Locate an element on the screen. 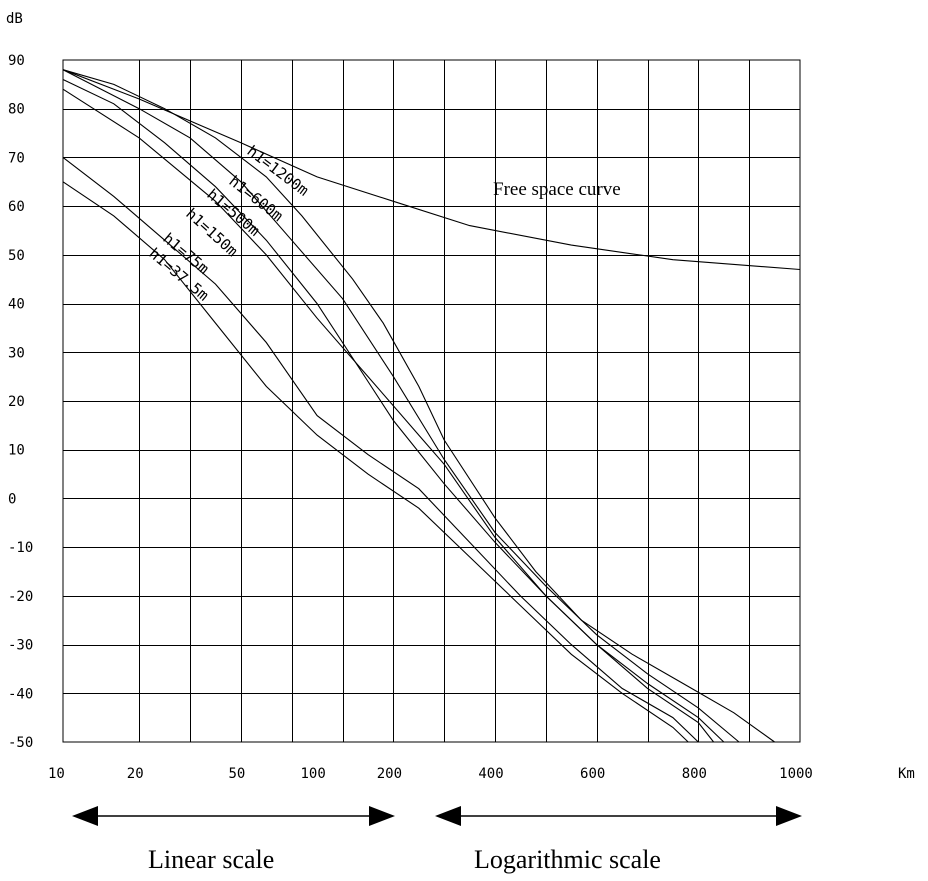 This screenshot has height=881, width=928. y-tick-label: 0 is located at coordinates (12, 499).